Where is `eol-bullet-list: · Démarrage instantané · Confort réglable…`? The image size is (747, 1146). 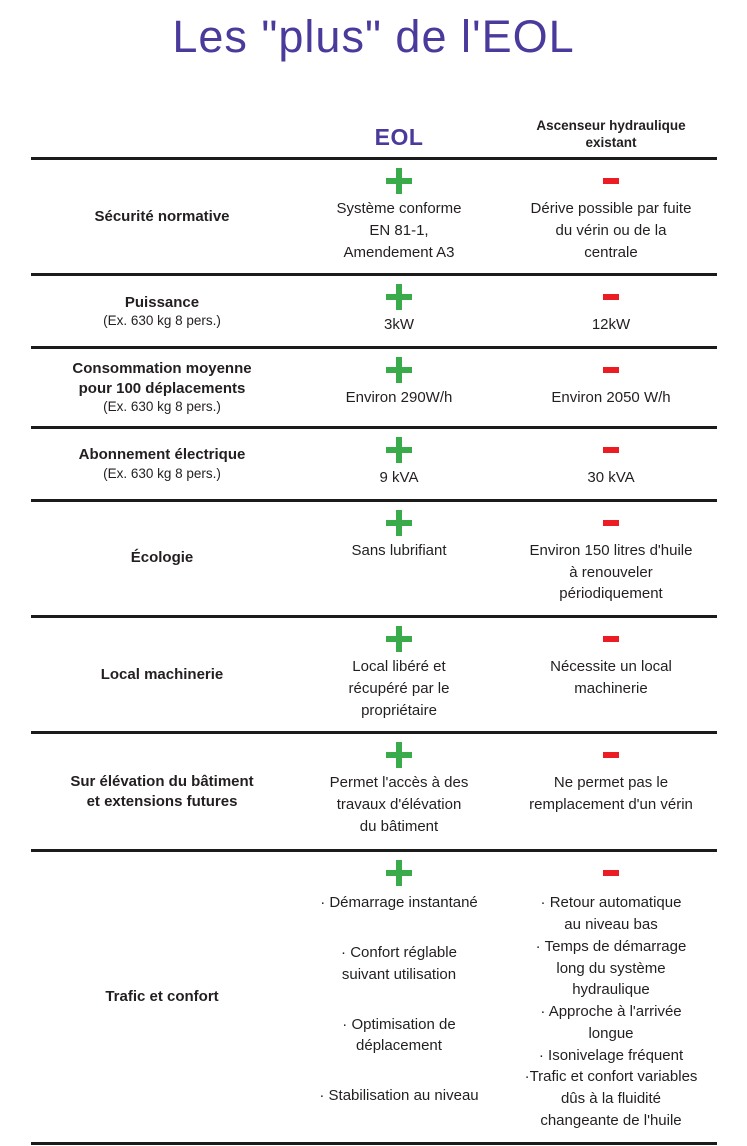 eol-bullet-list: · Démarrage instantané · Confort réglable… is located at coordinates (398, 999).